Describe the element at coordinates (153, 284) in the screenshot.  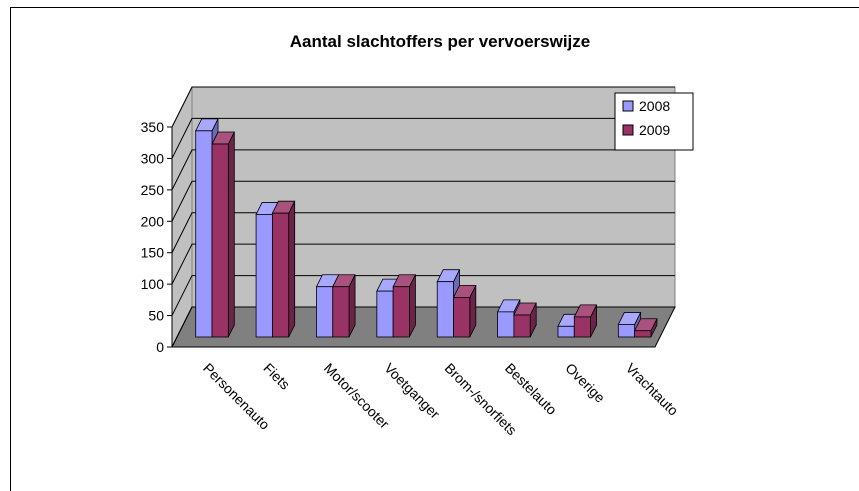
I see `y-tick-label: 100` at that location.